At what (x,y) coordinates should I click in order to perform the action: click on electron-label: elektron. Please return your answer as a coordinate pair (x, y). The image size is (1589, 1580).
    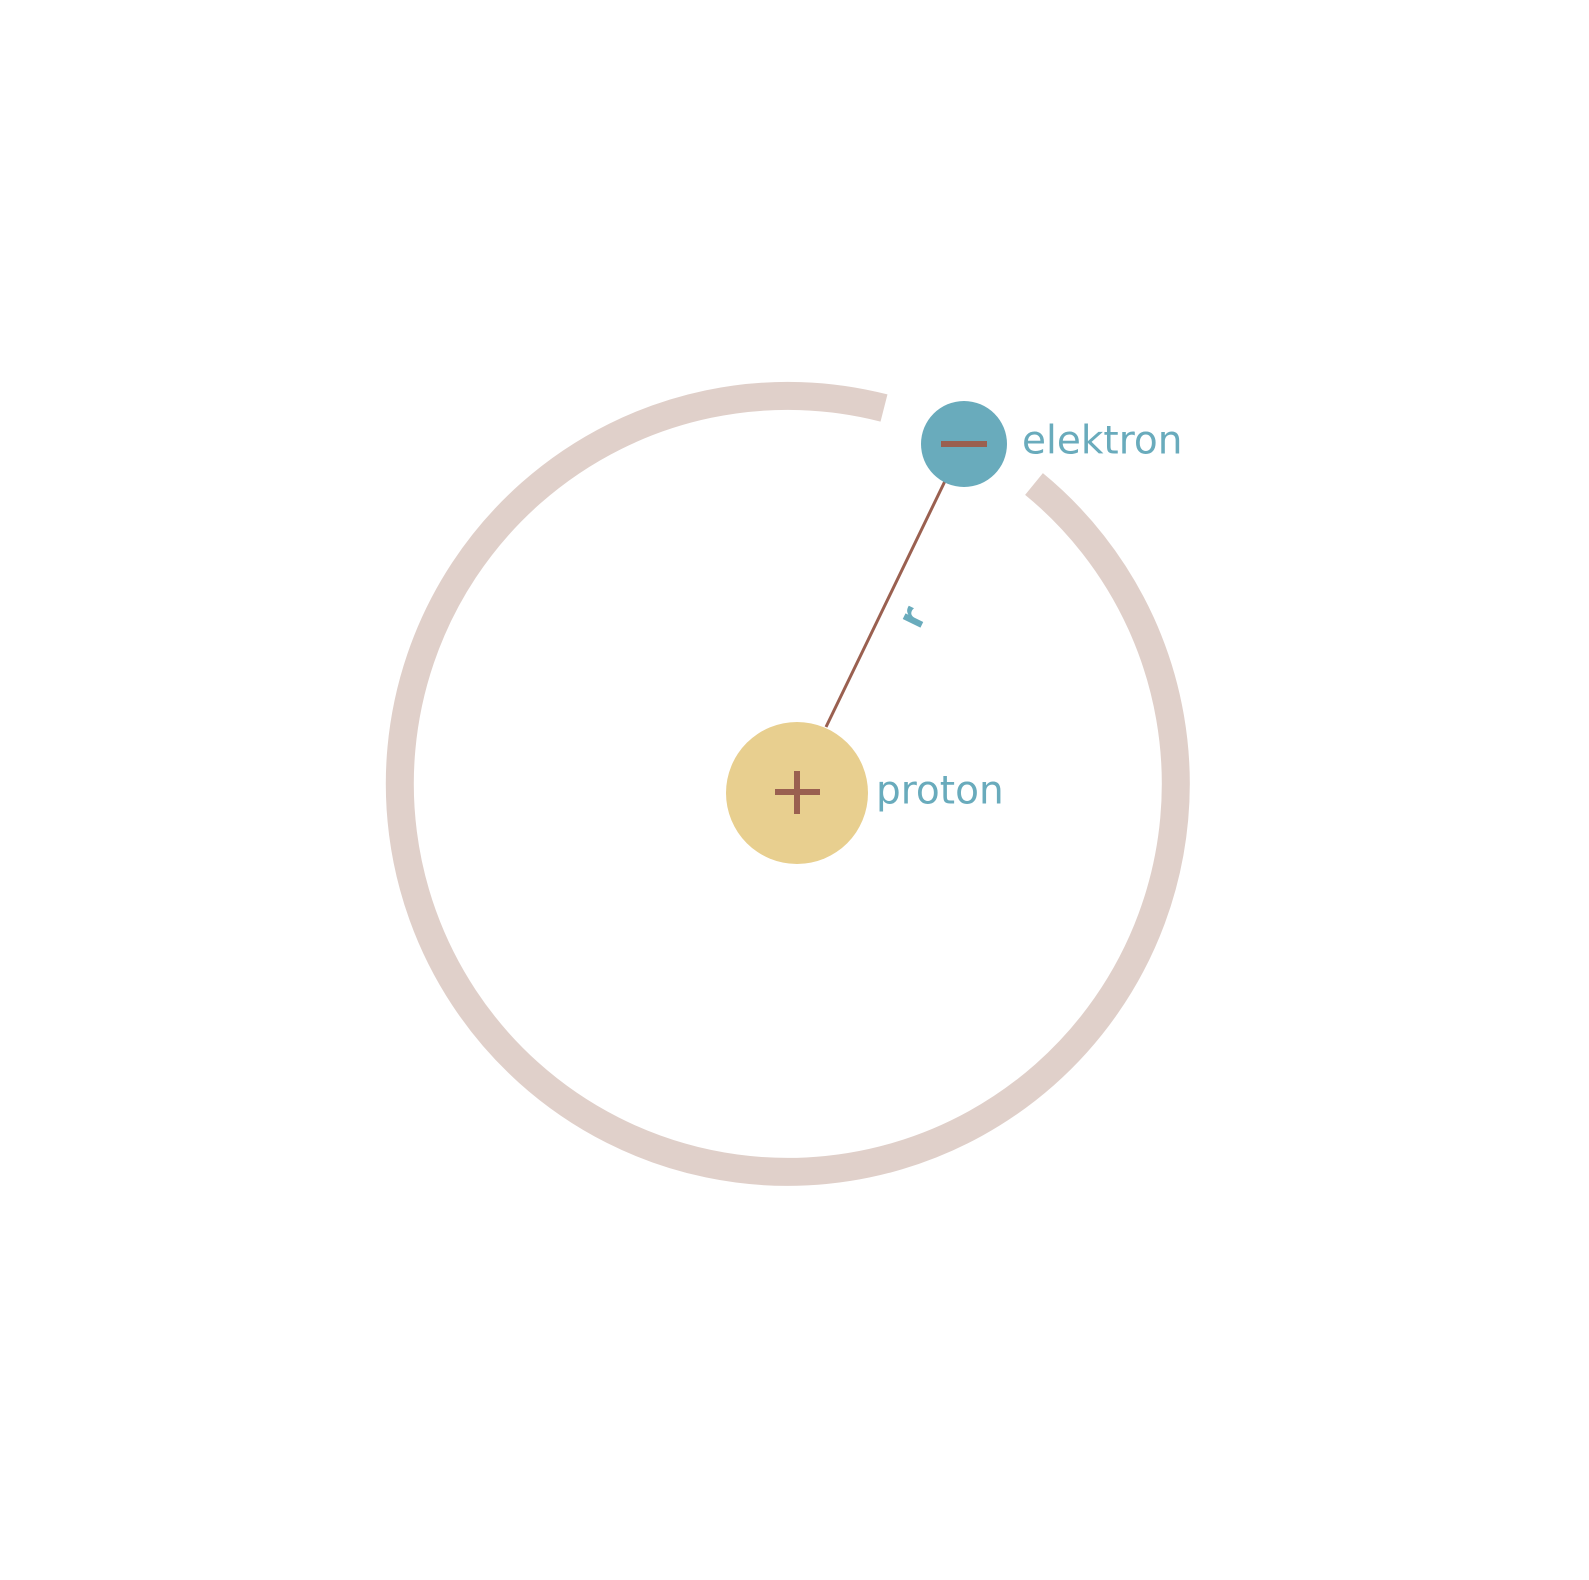
    Looking at the image, I should click on (1102, 441).